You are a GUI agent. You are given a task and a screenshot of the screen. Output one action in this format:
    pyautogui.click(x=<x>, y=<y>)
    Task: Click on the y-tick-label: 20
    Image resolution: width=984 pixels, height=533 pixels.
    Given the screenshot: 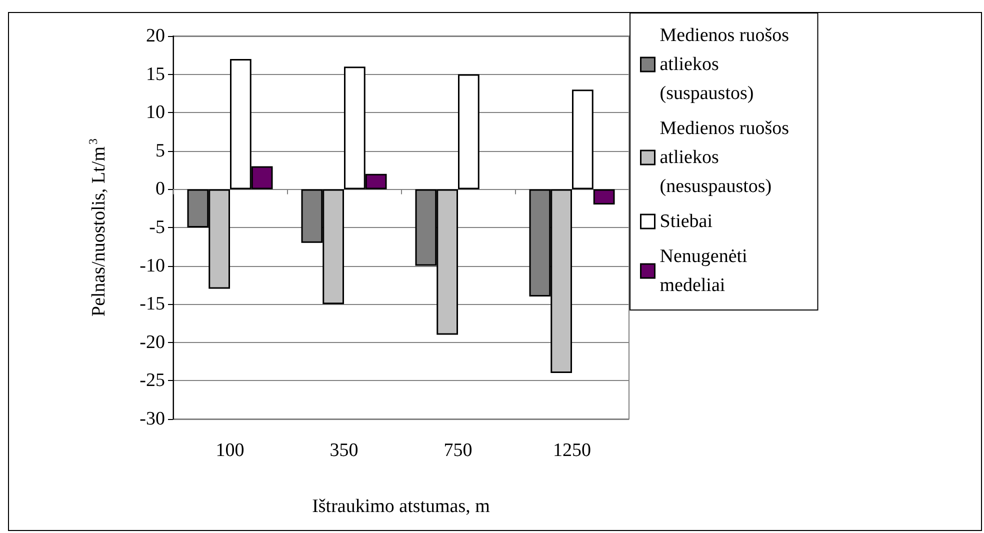 What is the action you would take?
    pyautogui.click(x=155, y=36)
    